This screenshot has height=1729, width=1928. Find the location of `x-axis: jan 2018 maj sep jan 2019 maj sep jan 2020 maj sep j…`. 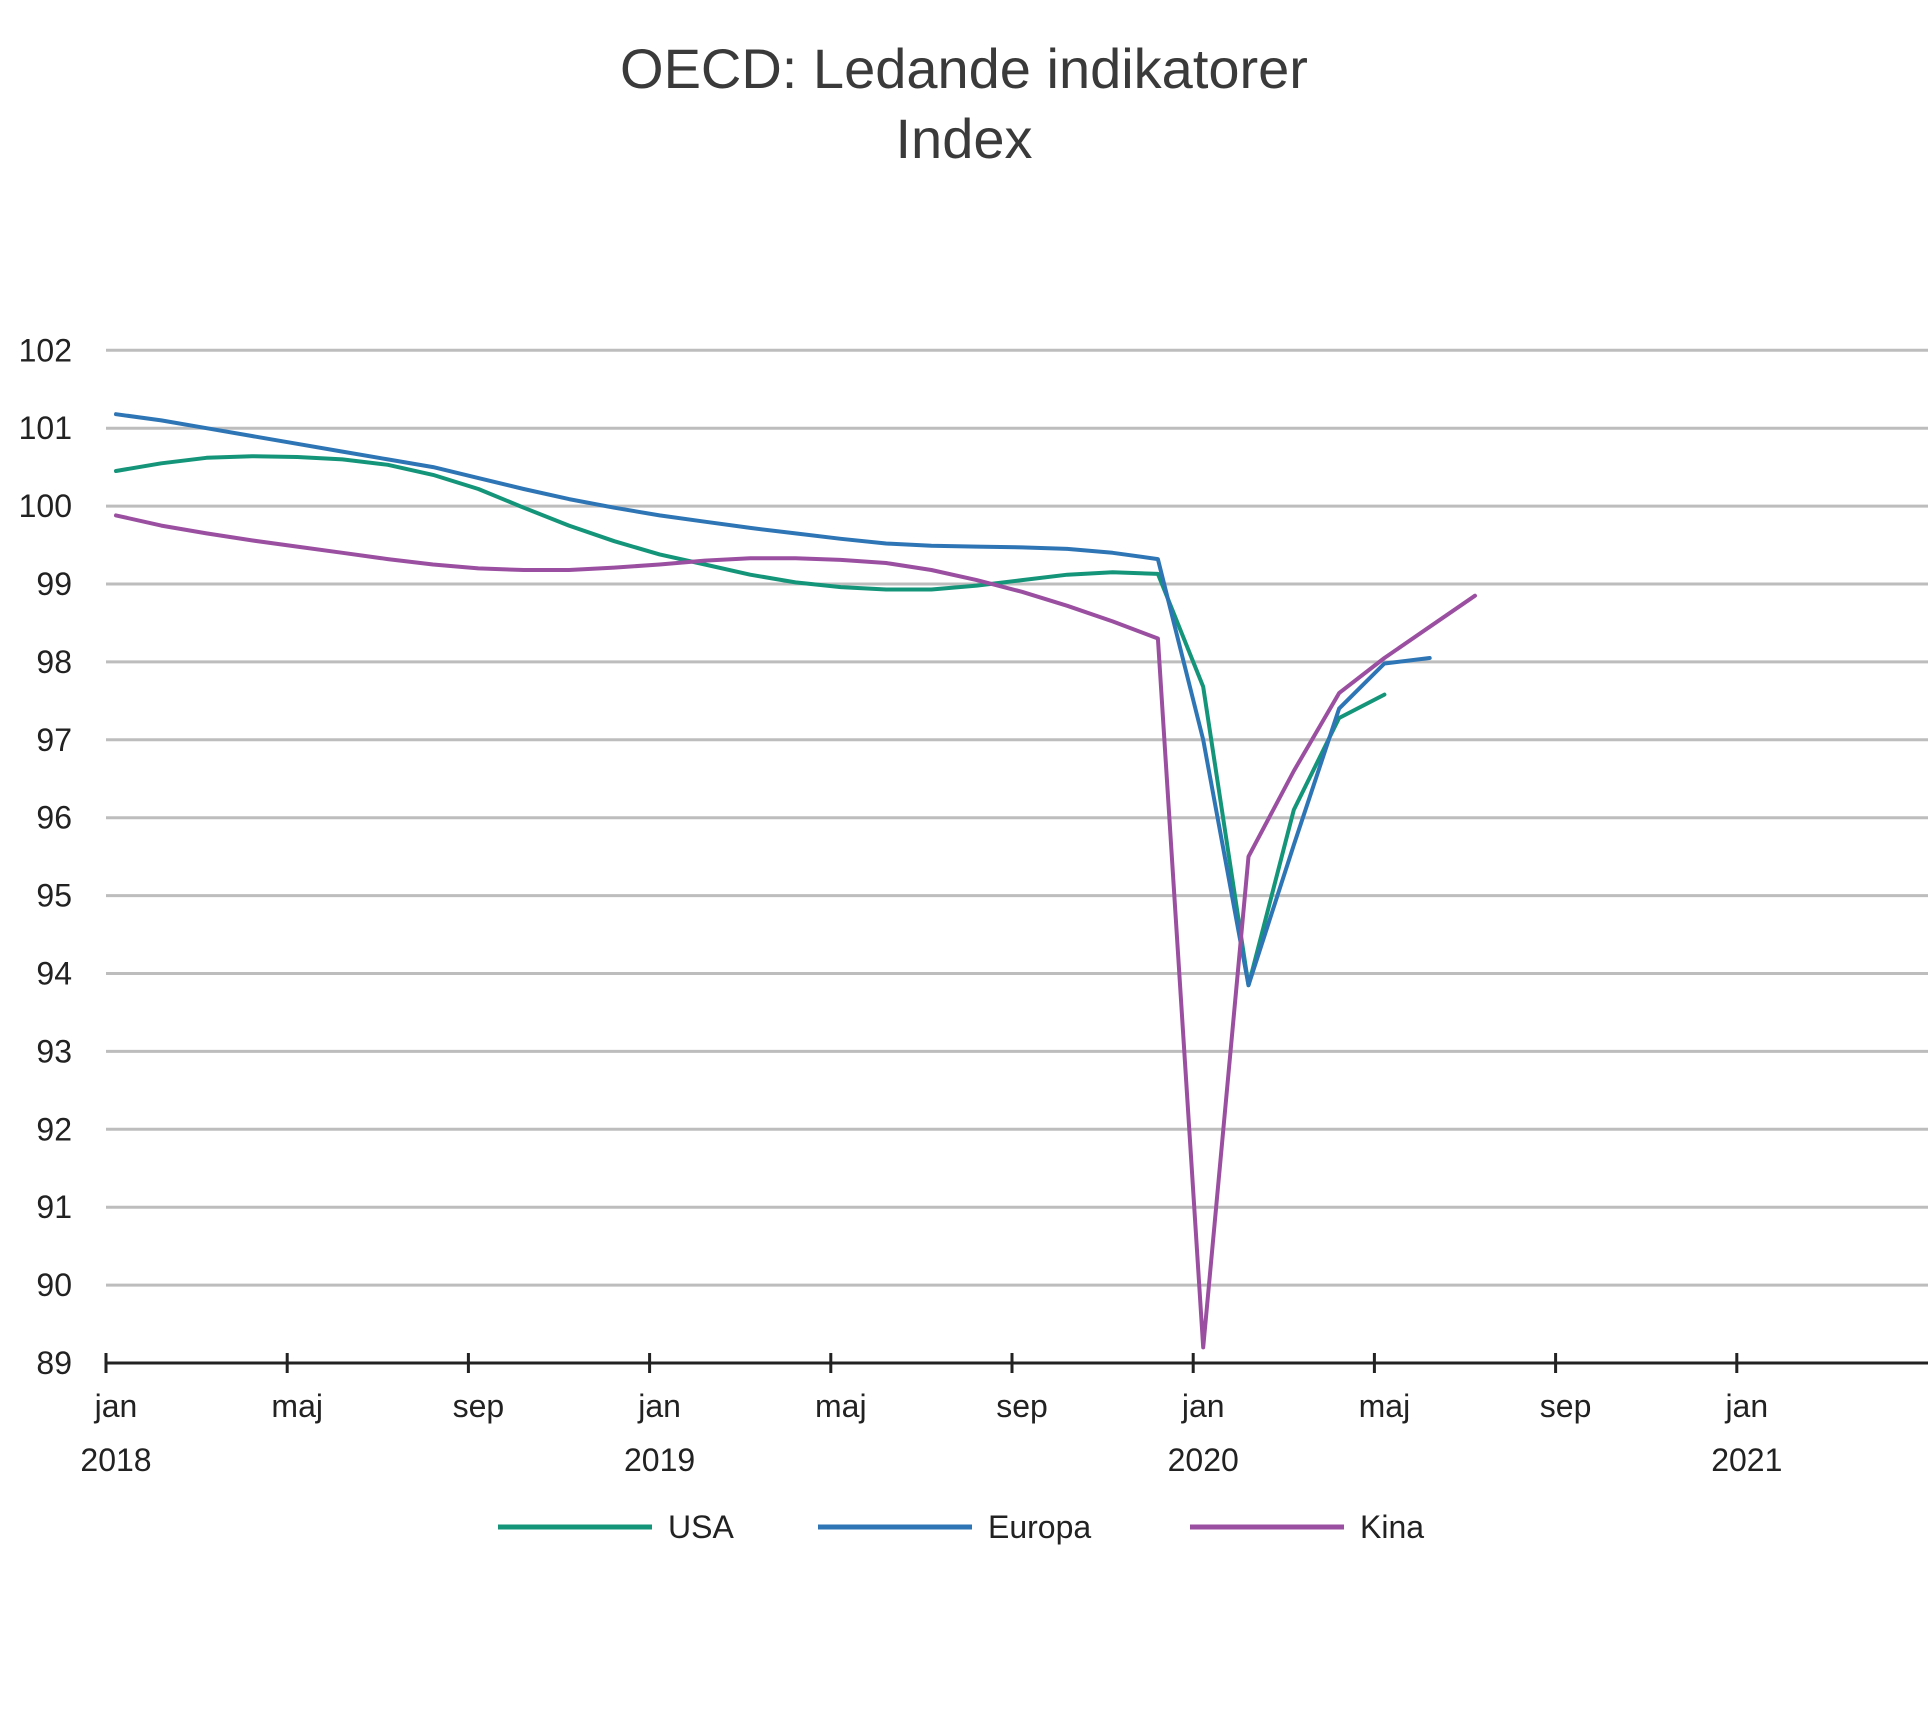

x-axis: jan 2018 maj sep jan 2019 maj sep jan 2020 maj sep j… is located at coordinates (1004, 1415).